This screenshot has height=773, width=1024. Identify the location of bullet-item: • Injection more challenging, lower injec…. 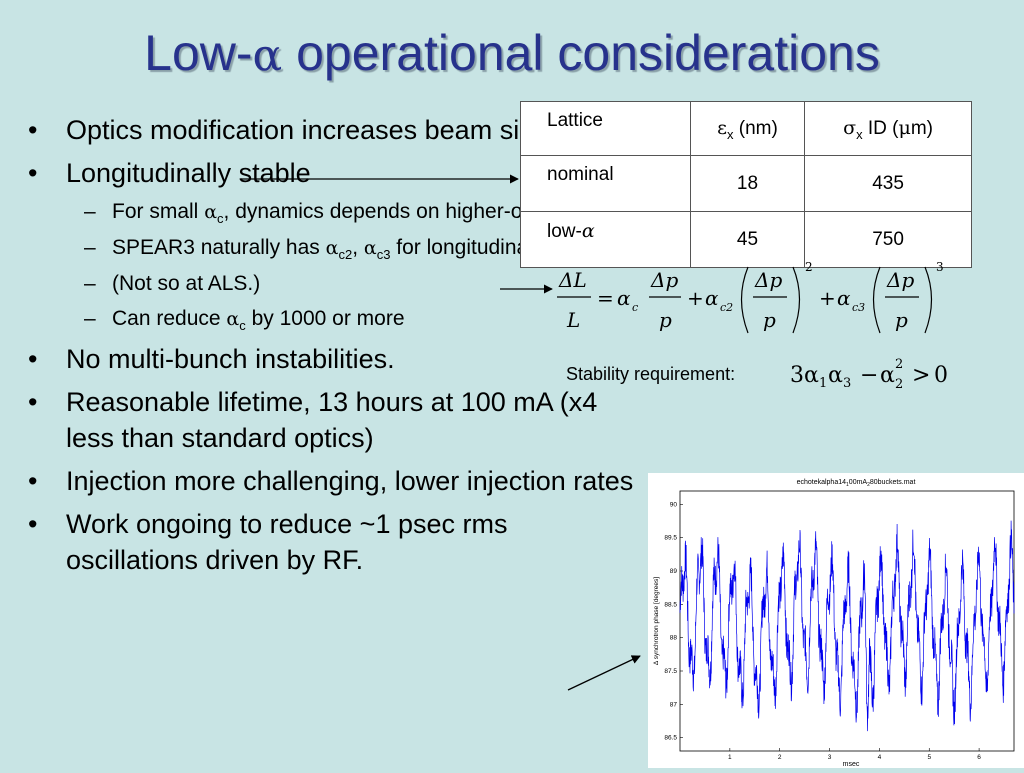
(331, 481).